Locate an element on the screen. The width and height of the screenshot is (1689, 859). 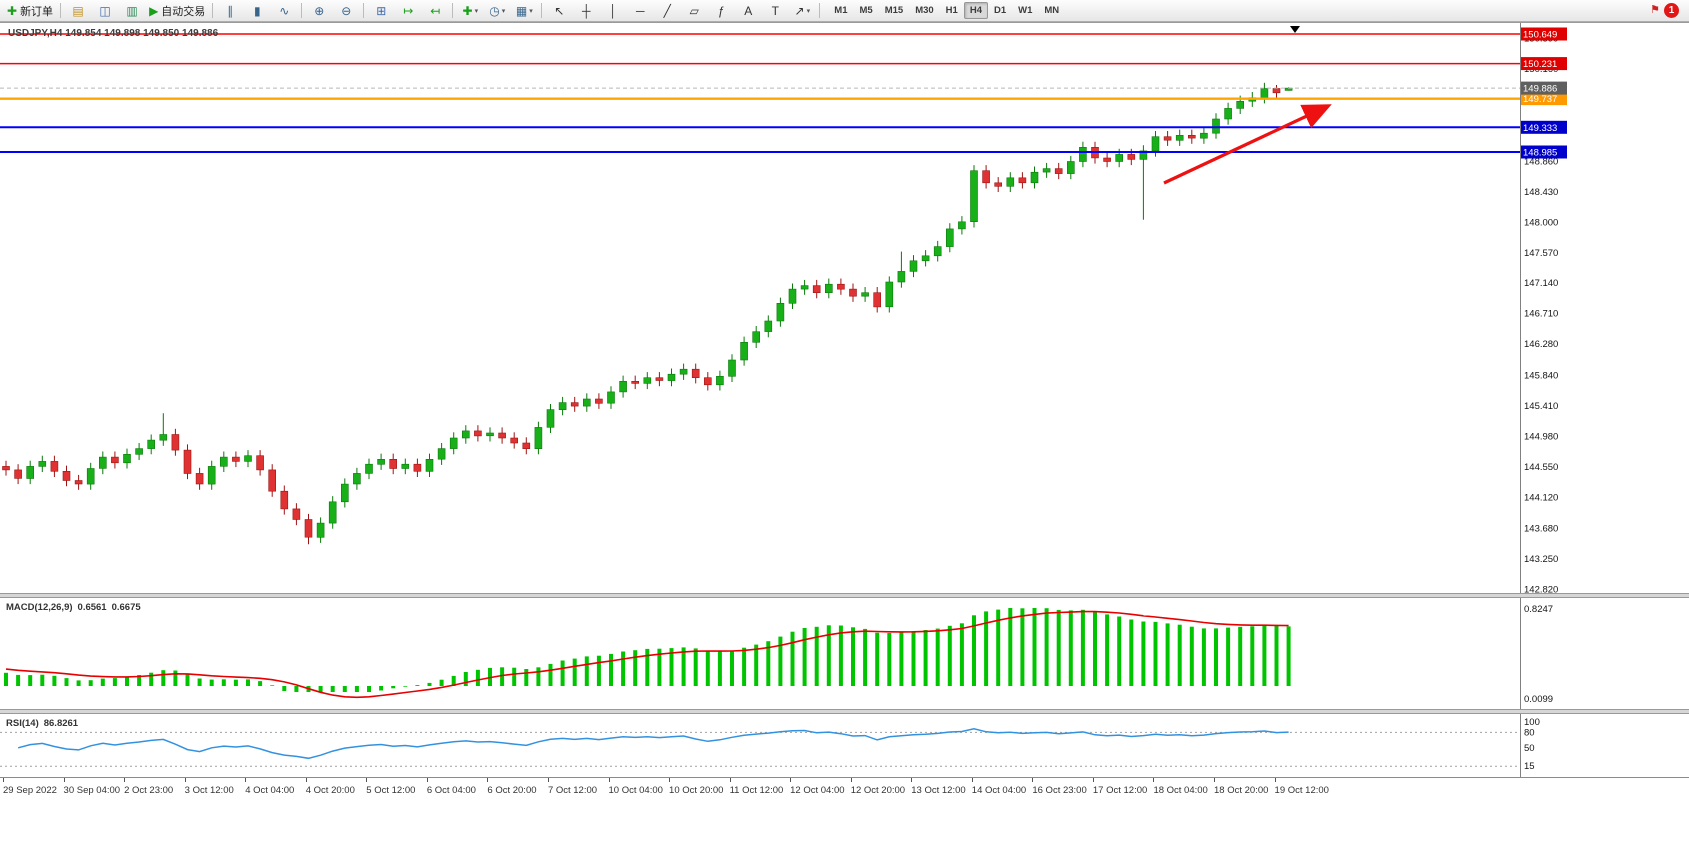
timeframe-W1: W1 is located at coordinates (1025, 10).